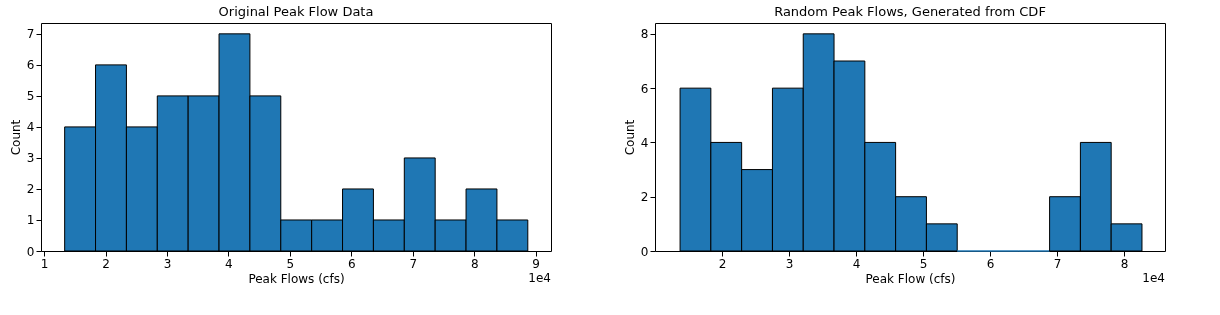 This screenshot has height=315, width=1220. I want to click on chart-title: Original Peak Flow Data, so click(296, 11).